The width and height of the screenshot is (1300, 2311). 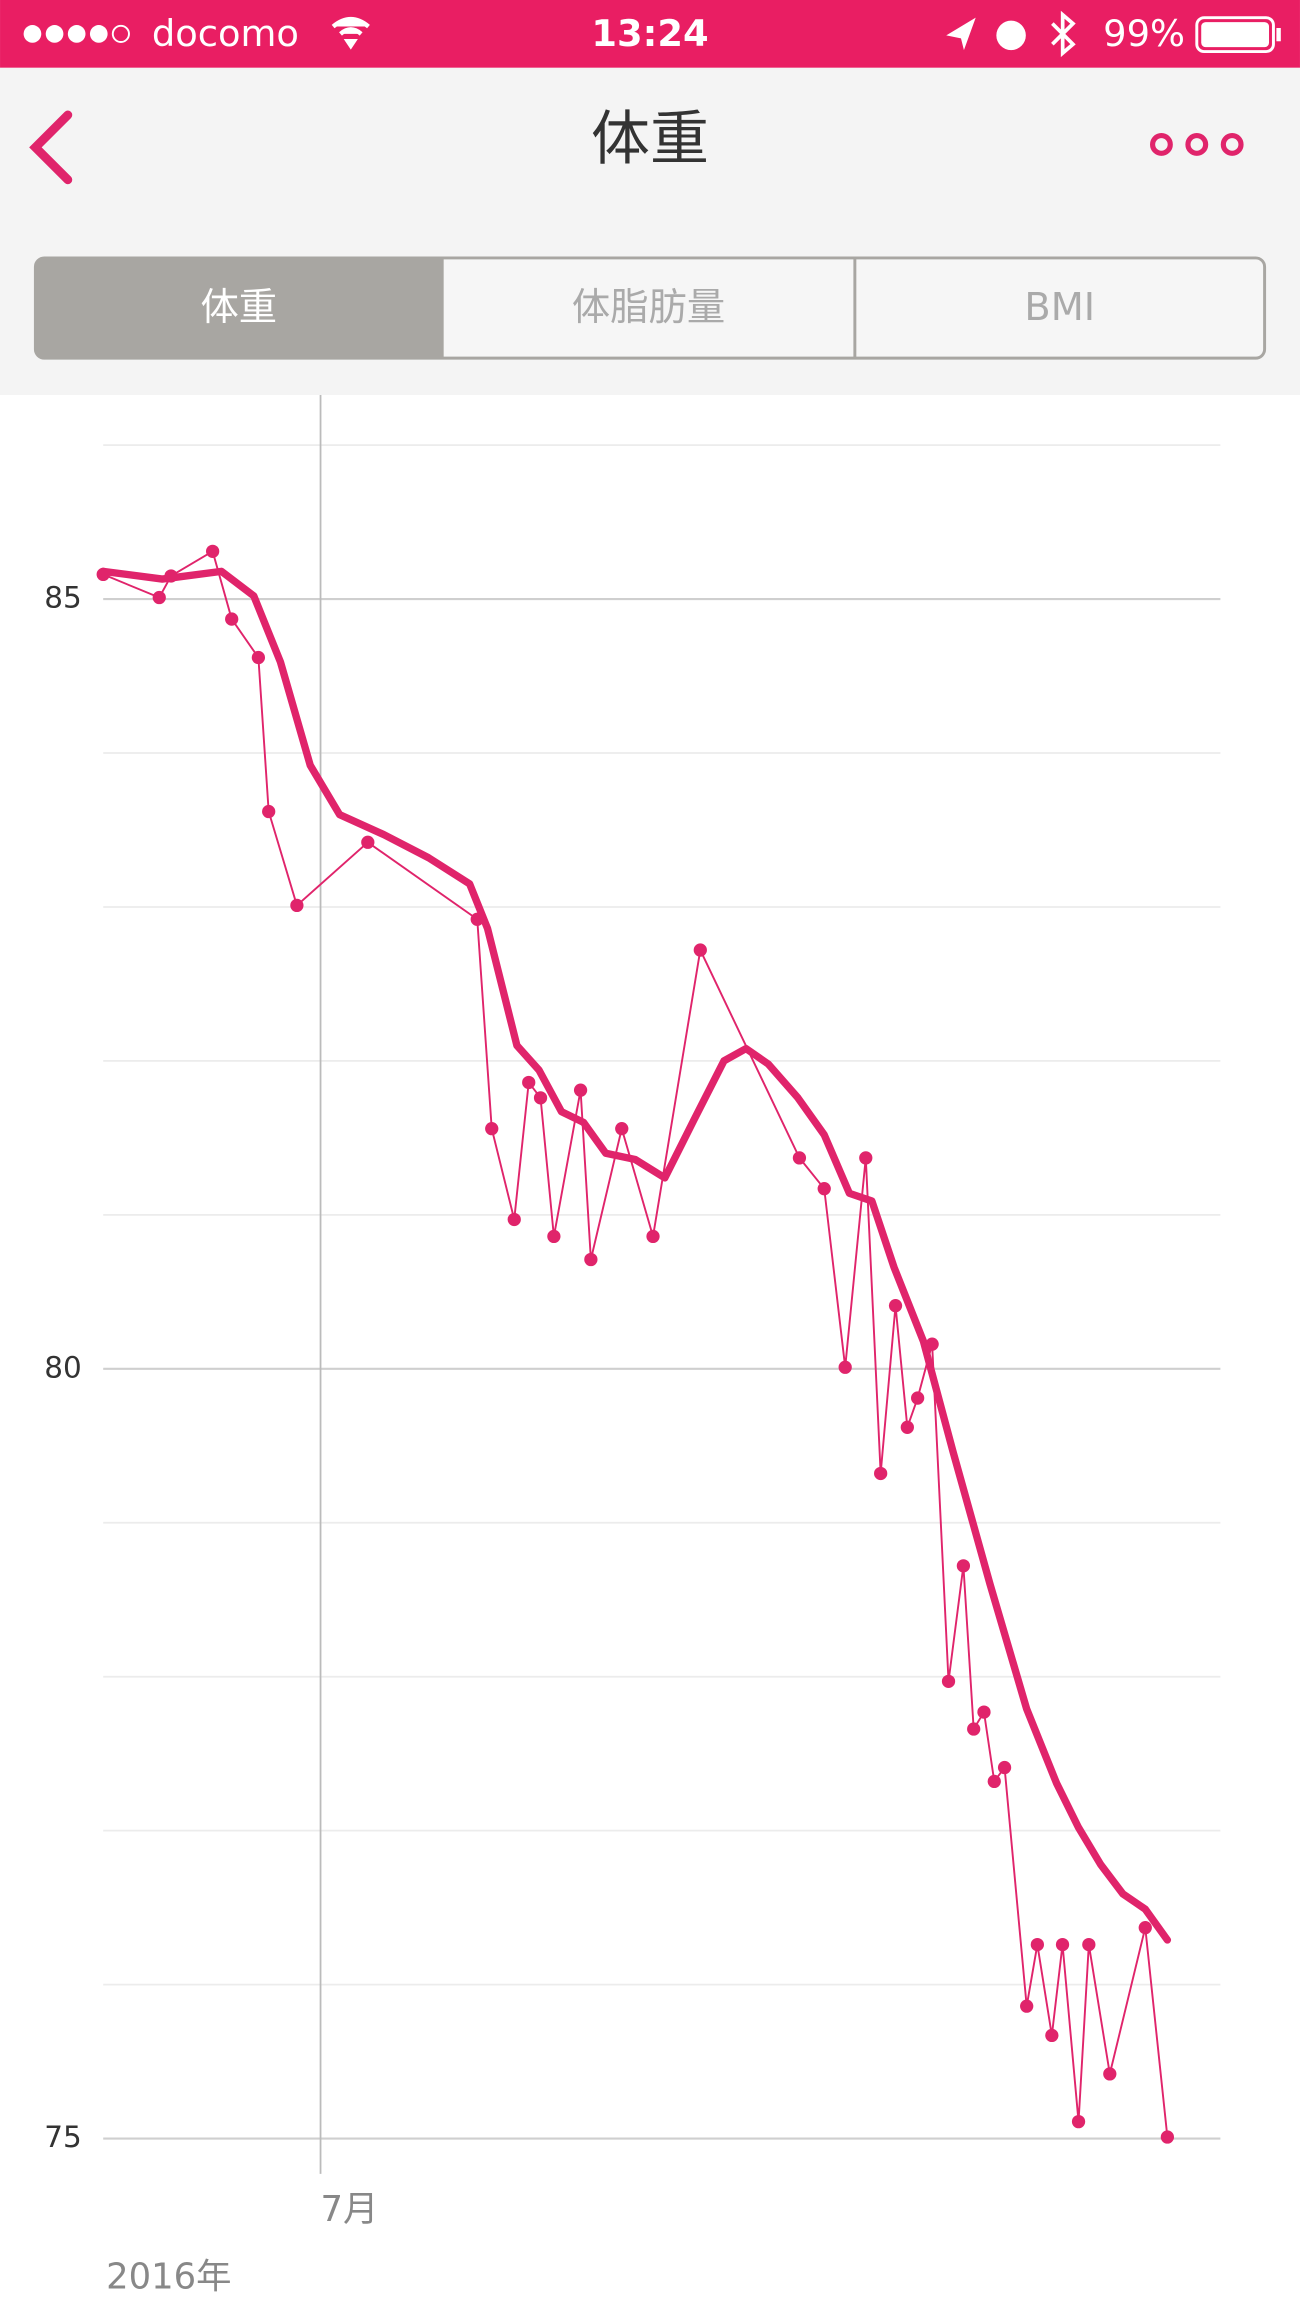 I want to click on signal, so click(x=76, y=33).